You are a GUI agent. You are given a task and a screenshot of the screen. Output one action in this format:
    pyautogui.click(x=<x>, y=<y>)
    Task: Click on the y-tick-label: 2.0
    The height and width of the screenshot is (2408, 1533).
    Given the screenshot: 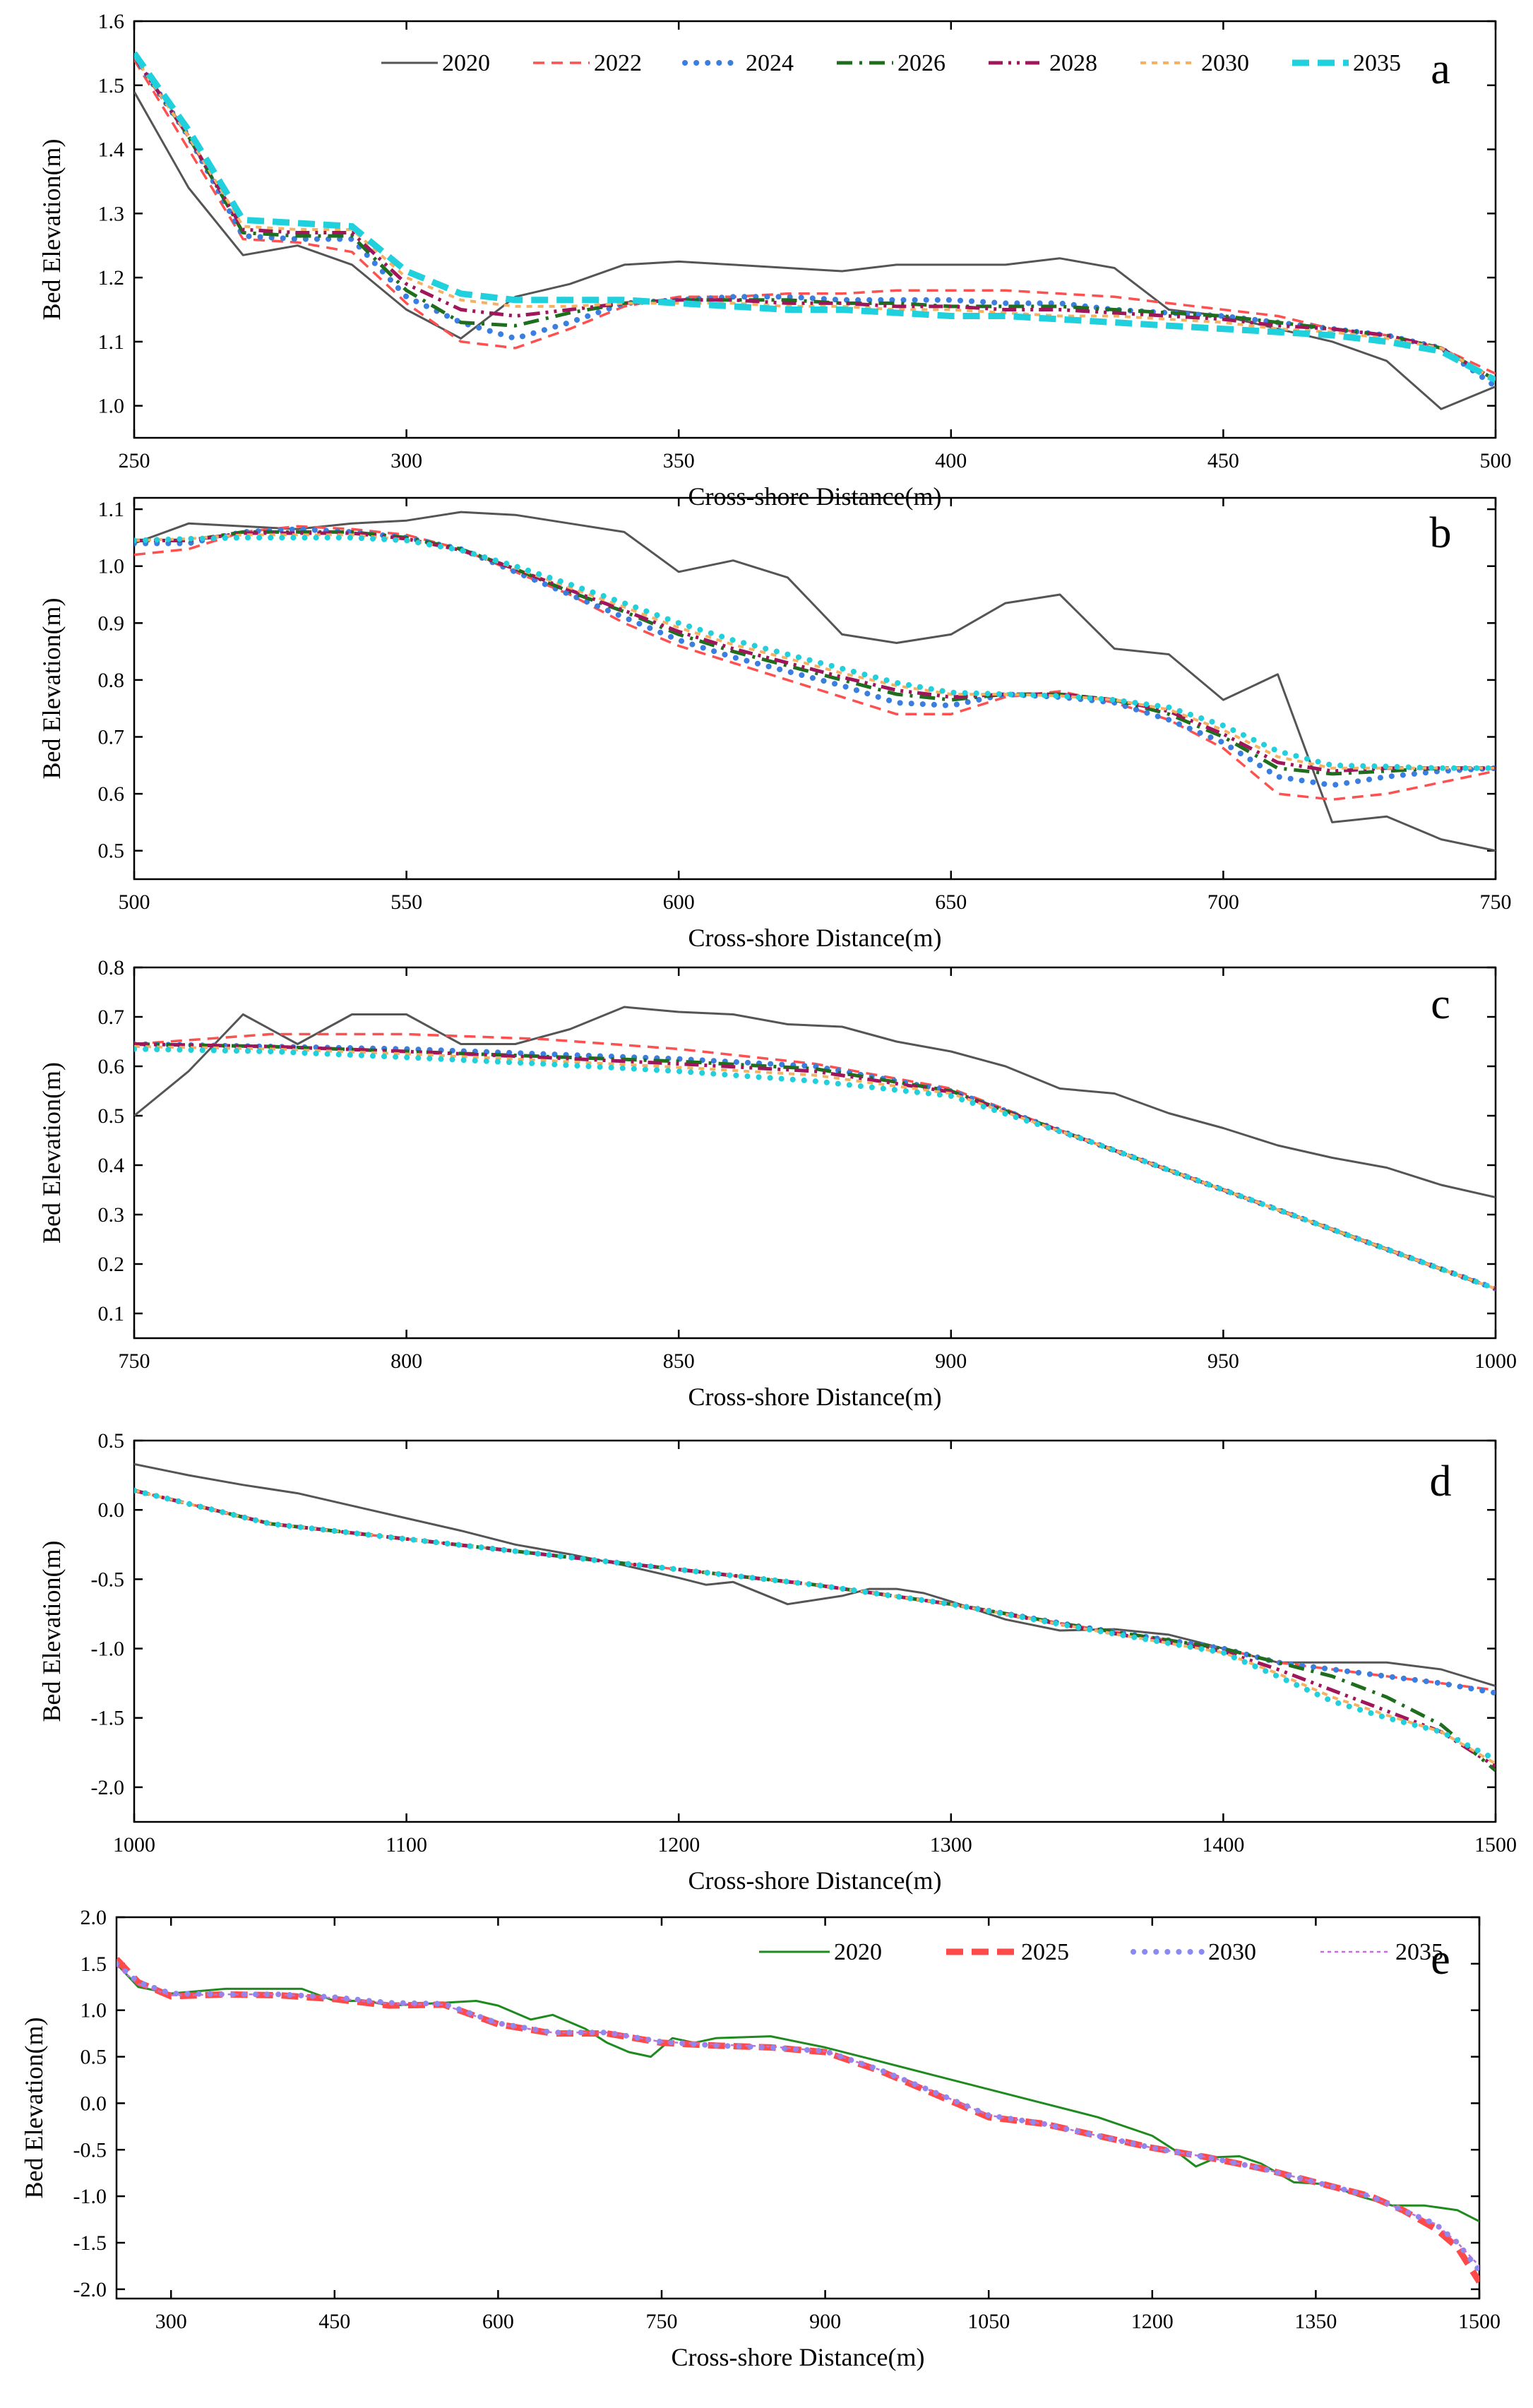 What is the action you would take?
    pyautogui.click(x=94, y=1918)
    